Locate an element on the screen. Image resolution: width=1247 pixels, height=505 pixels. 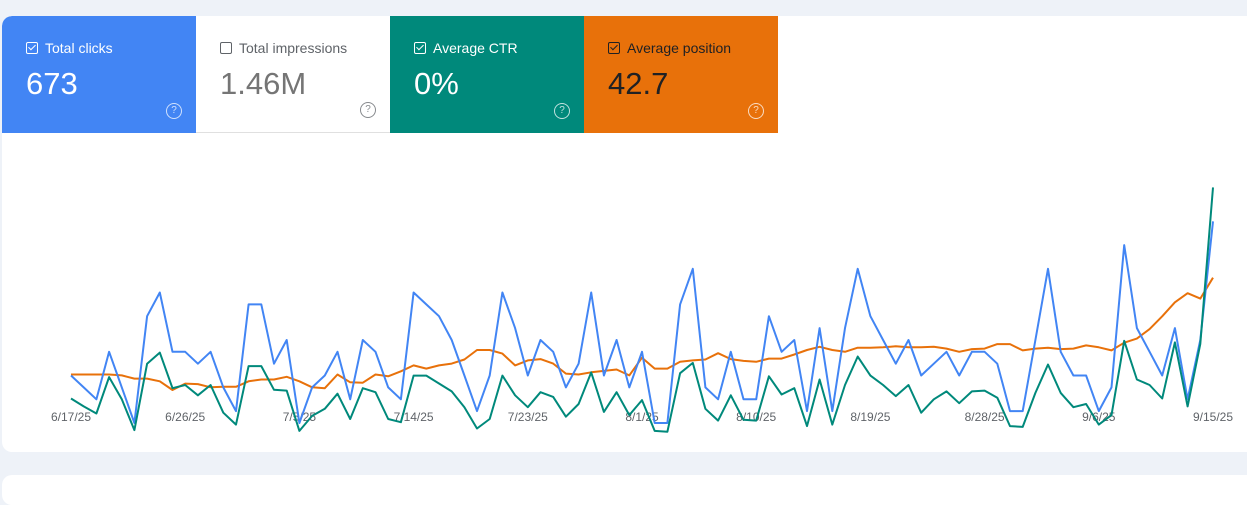
metric-label: Average CTR is located at coordinates (475, 48).